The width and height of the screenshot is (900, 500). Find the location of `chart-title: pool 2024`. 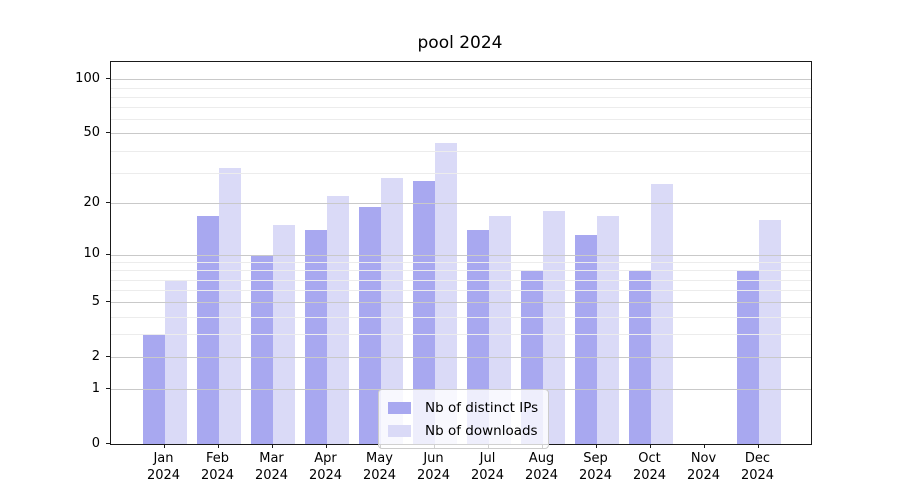

chart-title: pool 2024 is located at coordinates (460, 43).